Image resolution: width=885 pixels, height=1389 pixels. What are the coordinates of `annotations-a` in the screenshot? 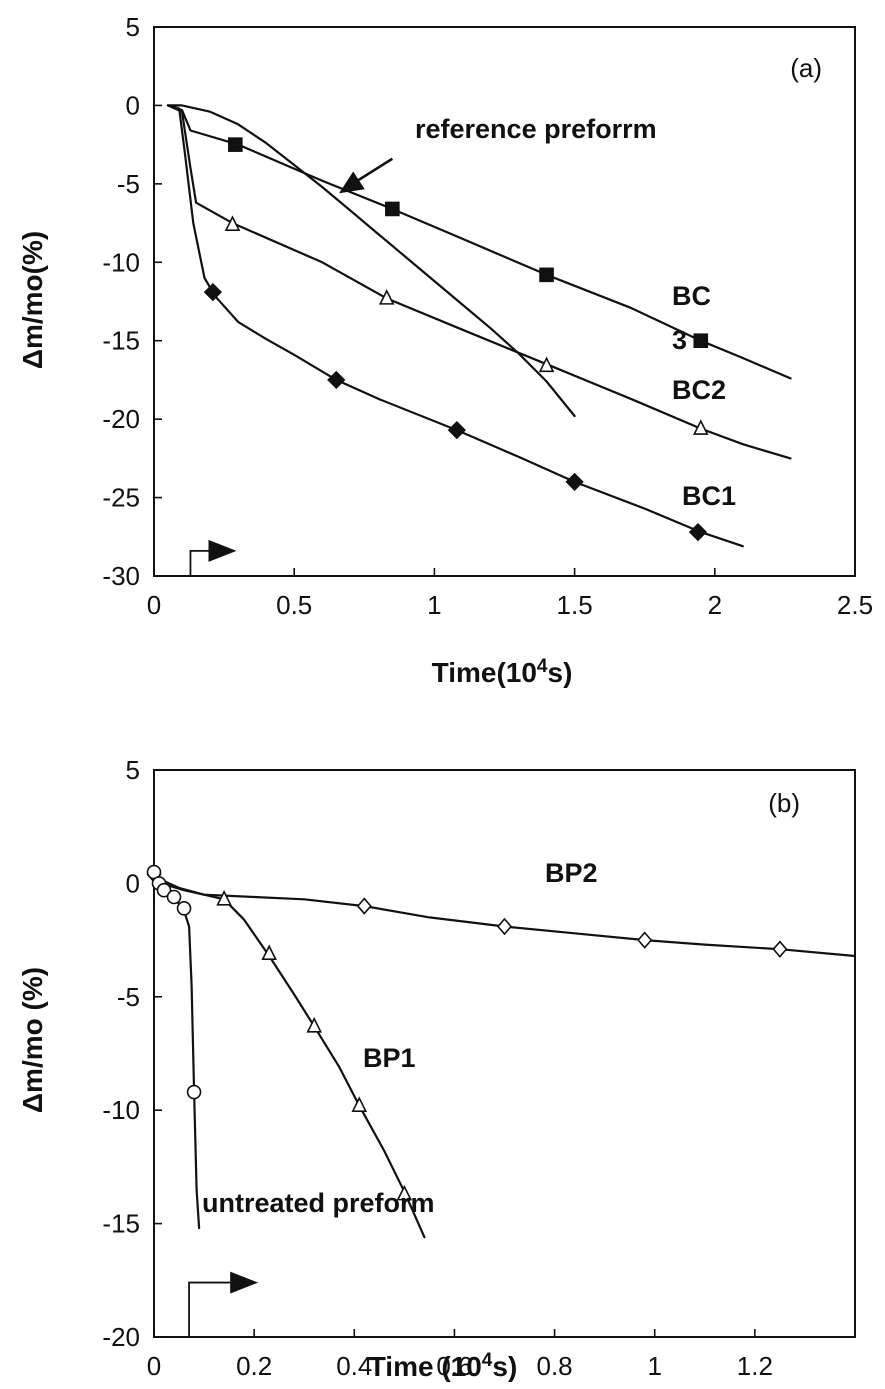 It's located at (291, 366).